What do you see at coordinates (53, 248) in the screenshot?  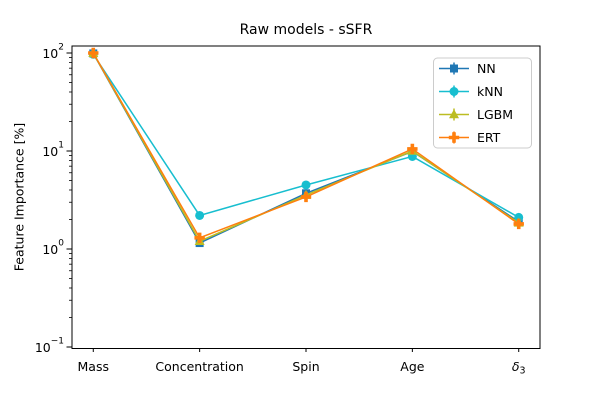 I see `y-tick-label: 10⁰` at bounding box center [53, 248].